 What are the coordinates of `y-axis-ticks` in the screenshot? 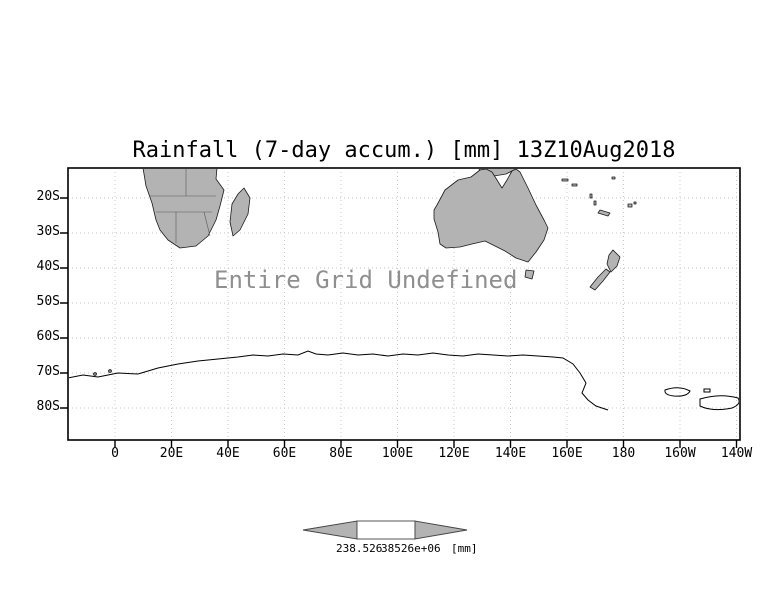 It's located at (64, 303).